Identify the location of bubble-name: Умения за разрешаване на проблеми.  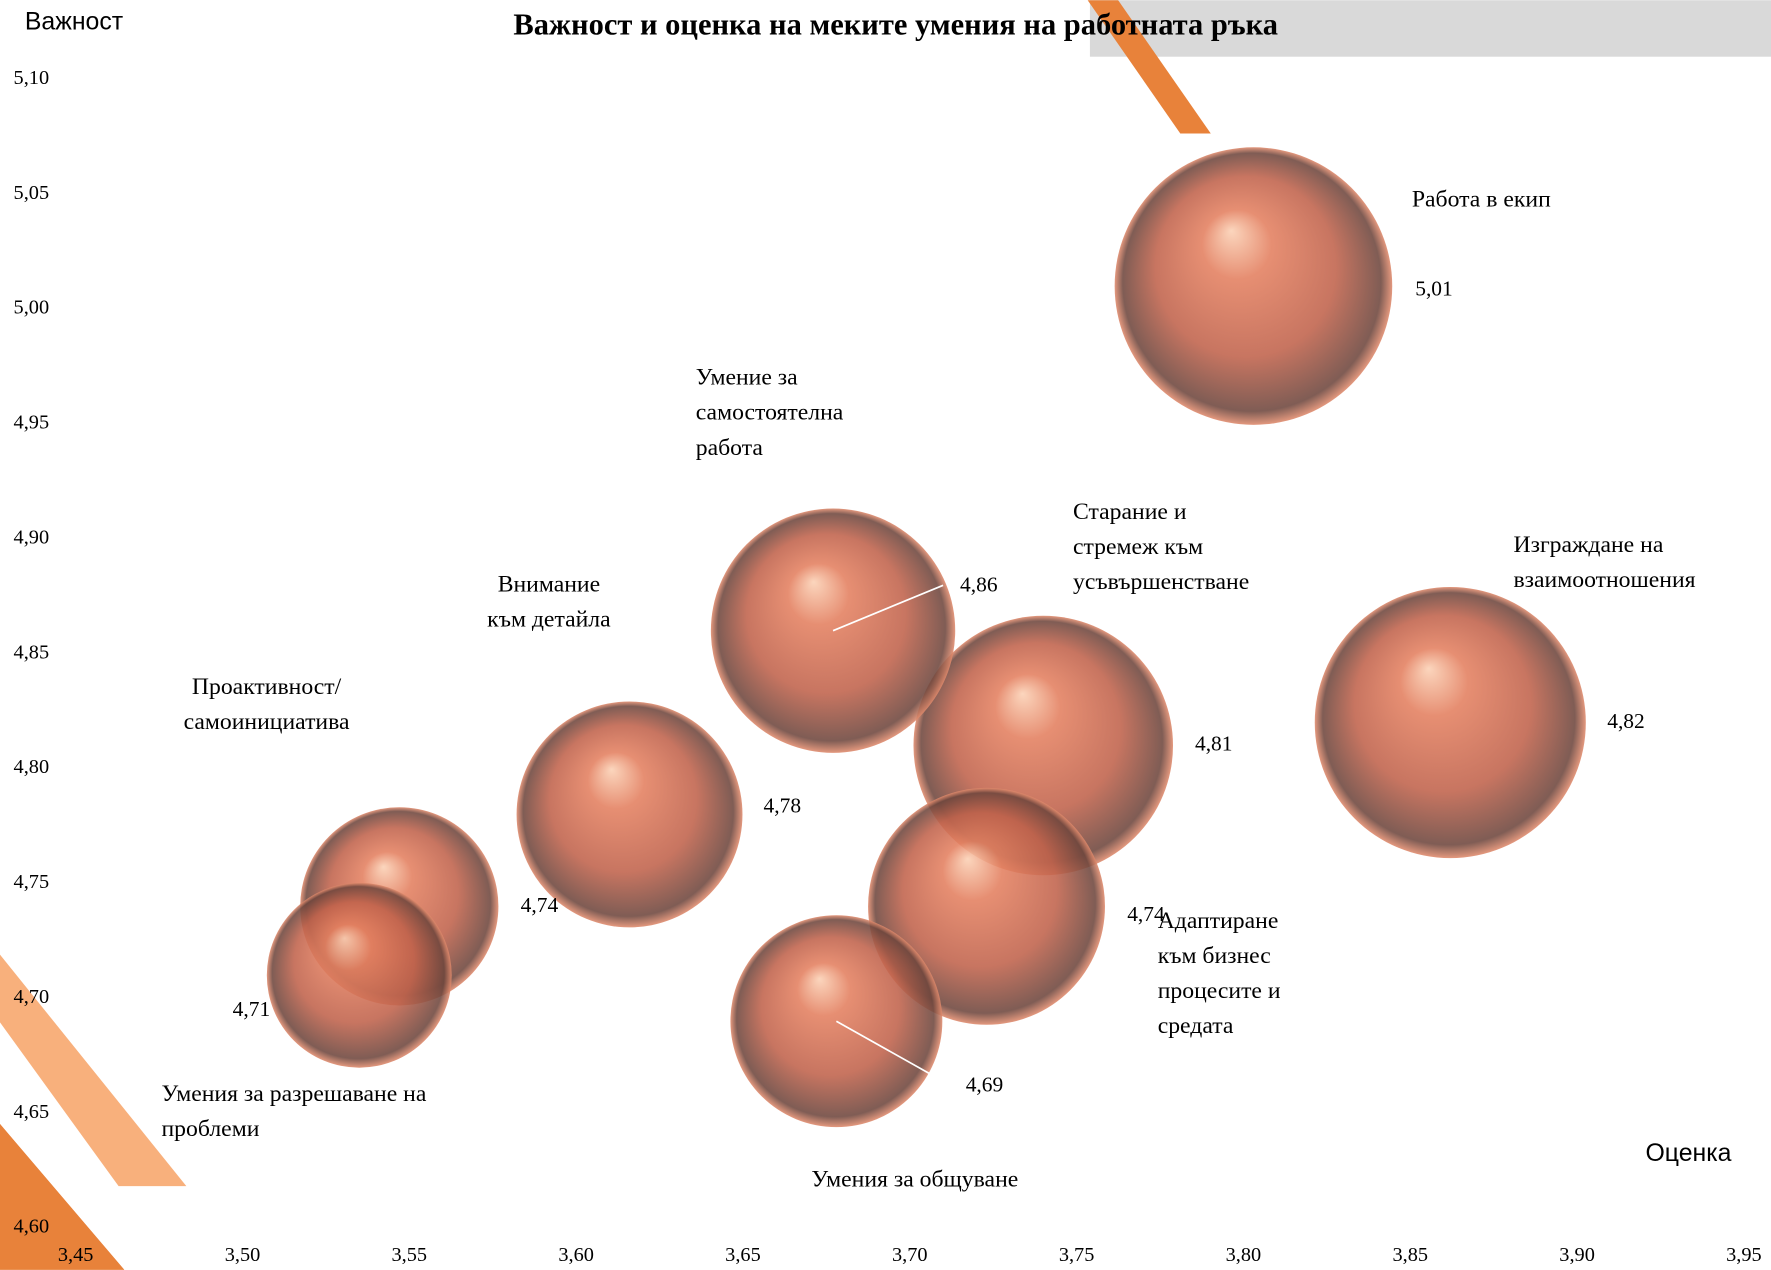
(294, 1111).